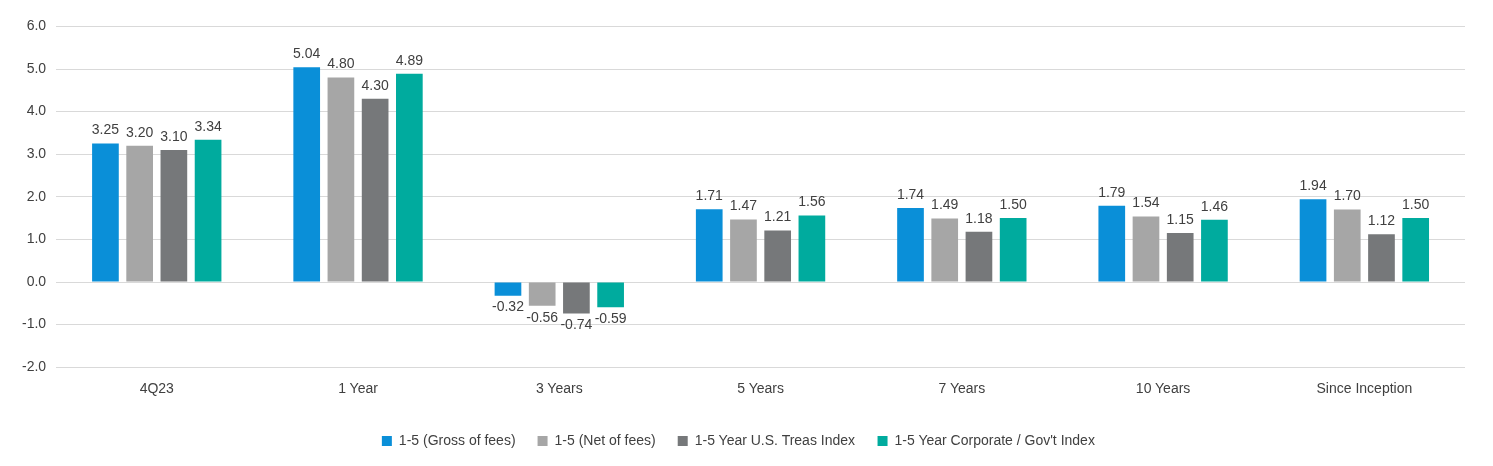  Describe the element at coordinates (910, 193) in the screenshot. I see `data-label: 1.74` at that location.